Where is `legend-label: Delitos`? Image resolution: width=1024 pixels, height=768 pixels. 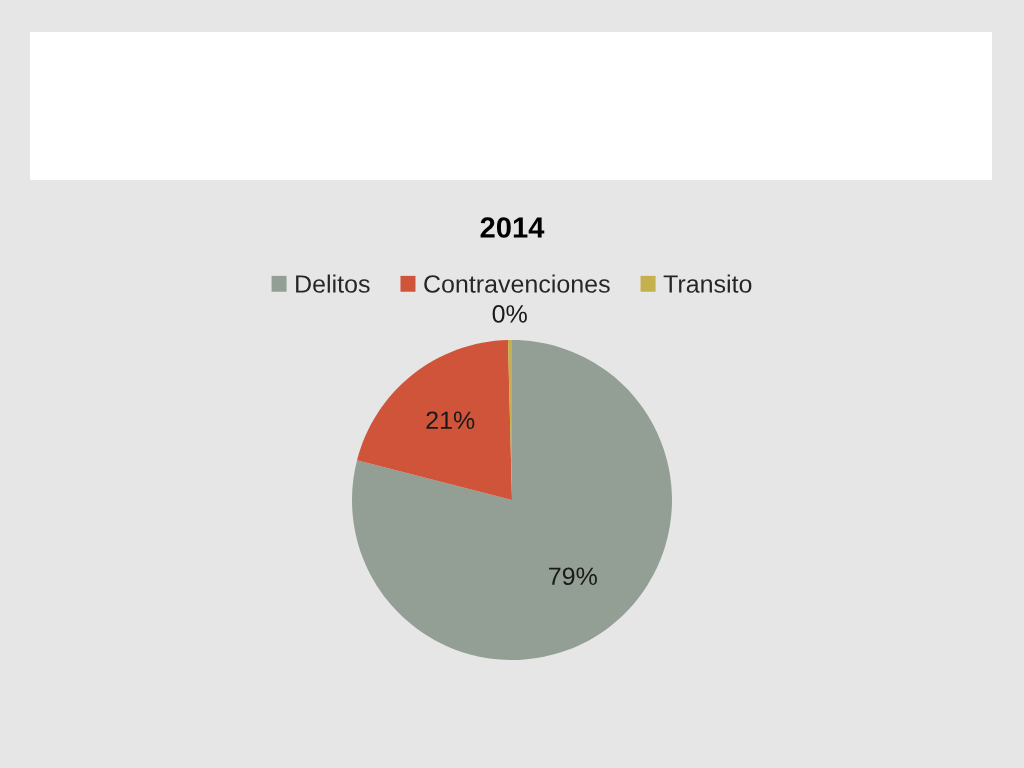
legend-label: Delitos is located at coordinates (333, 283).